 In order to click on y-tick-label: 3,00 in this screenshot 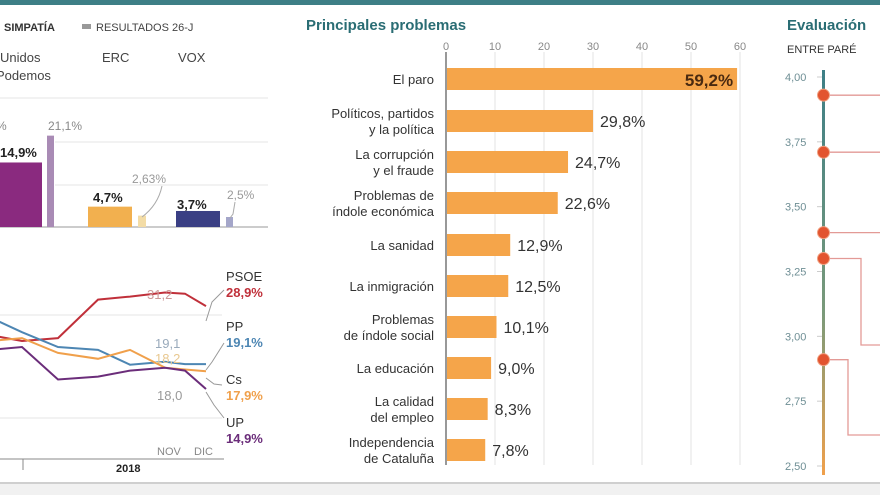, I will do `click(795, 337)`.